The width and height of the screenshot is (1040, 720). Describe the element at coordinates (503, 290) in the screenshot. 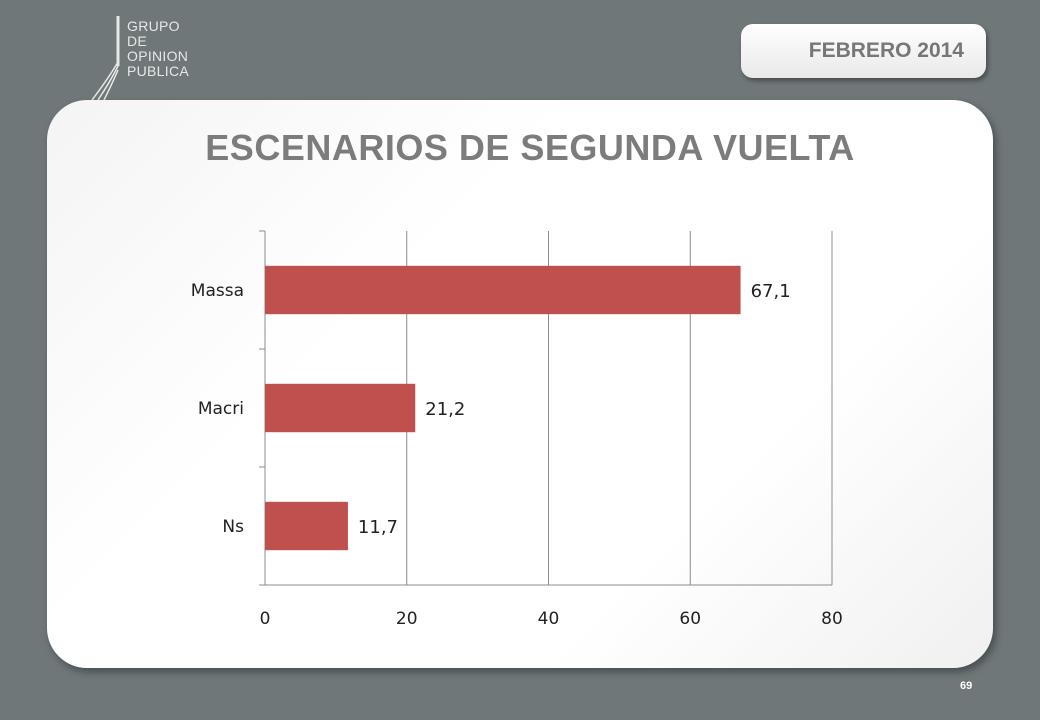

I see `bar-massa` at that location.